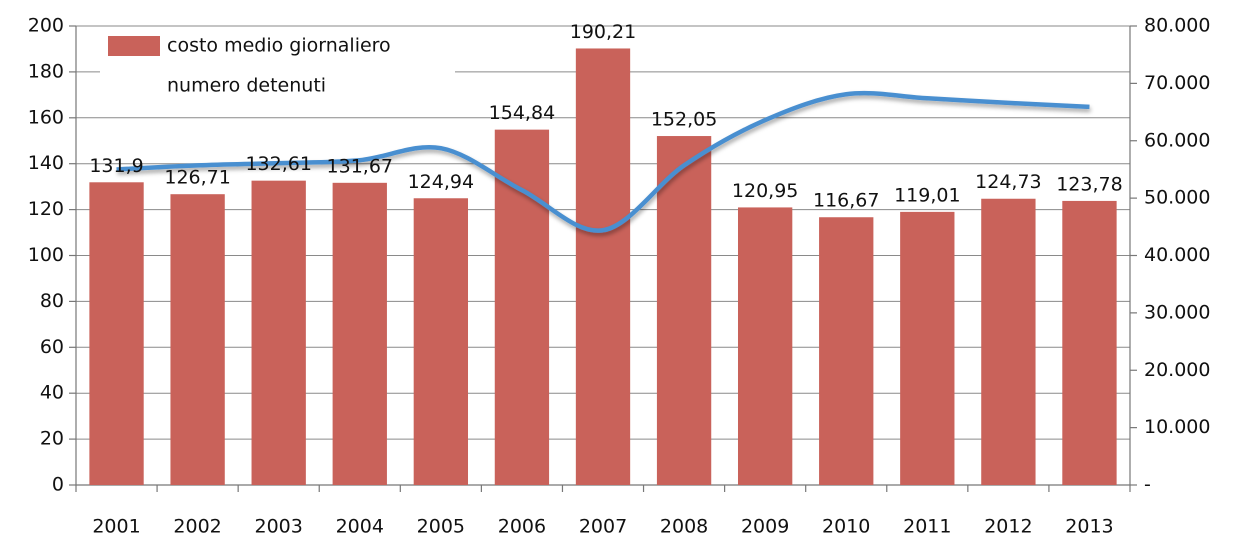  I want to click on y-tick-label: 80, so click(52, 301).